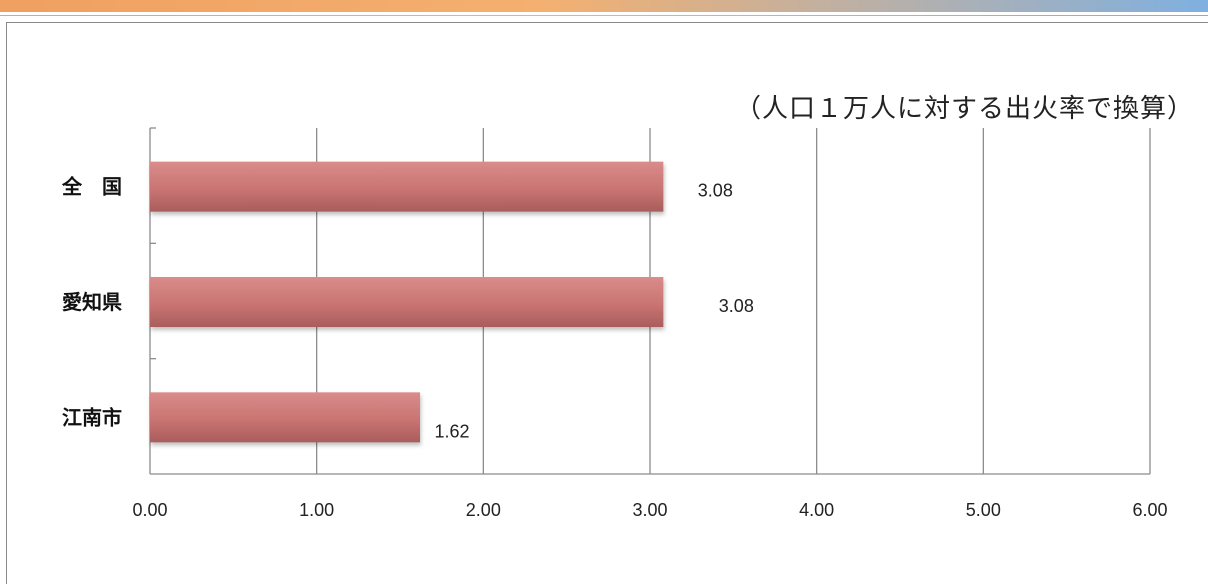 This screenshot has height=584, width=1208. Describe the element at coordinates (604, 8) in the screenshot. I see `top-decorative-band` at that location.